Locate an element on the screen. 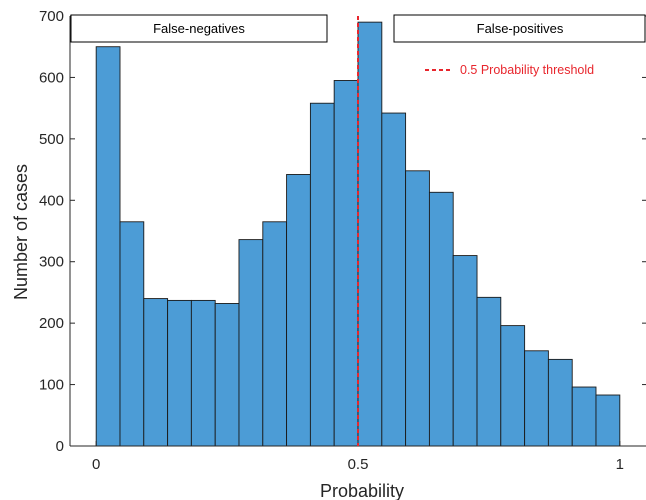  legend: 0.5 Probability threshold is located at coordinates (509, 70).